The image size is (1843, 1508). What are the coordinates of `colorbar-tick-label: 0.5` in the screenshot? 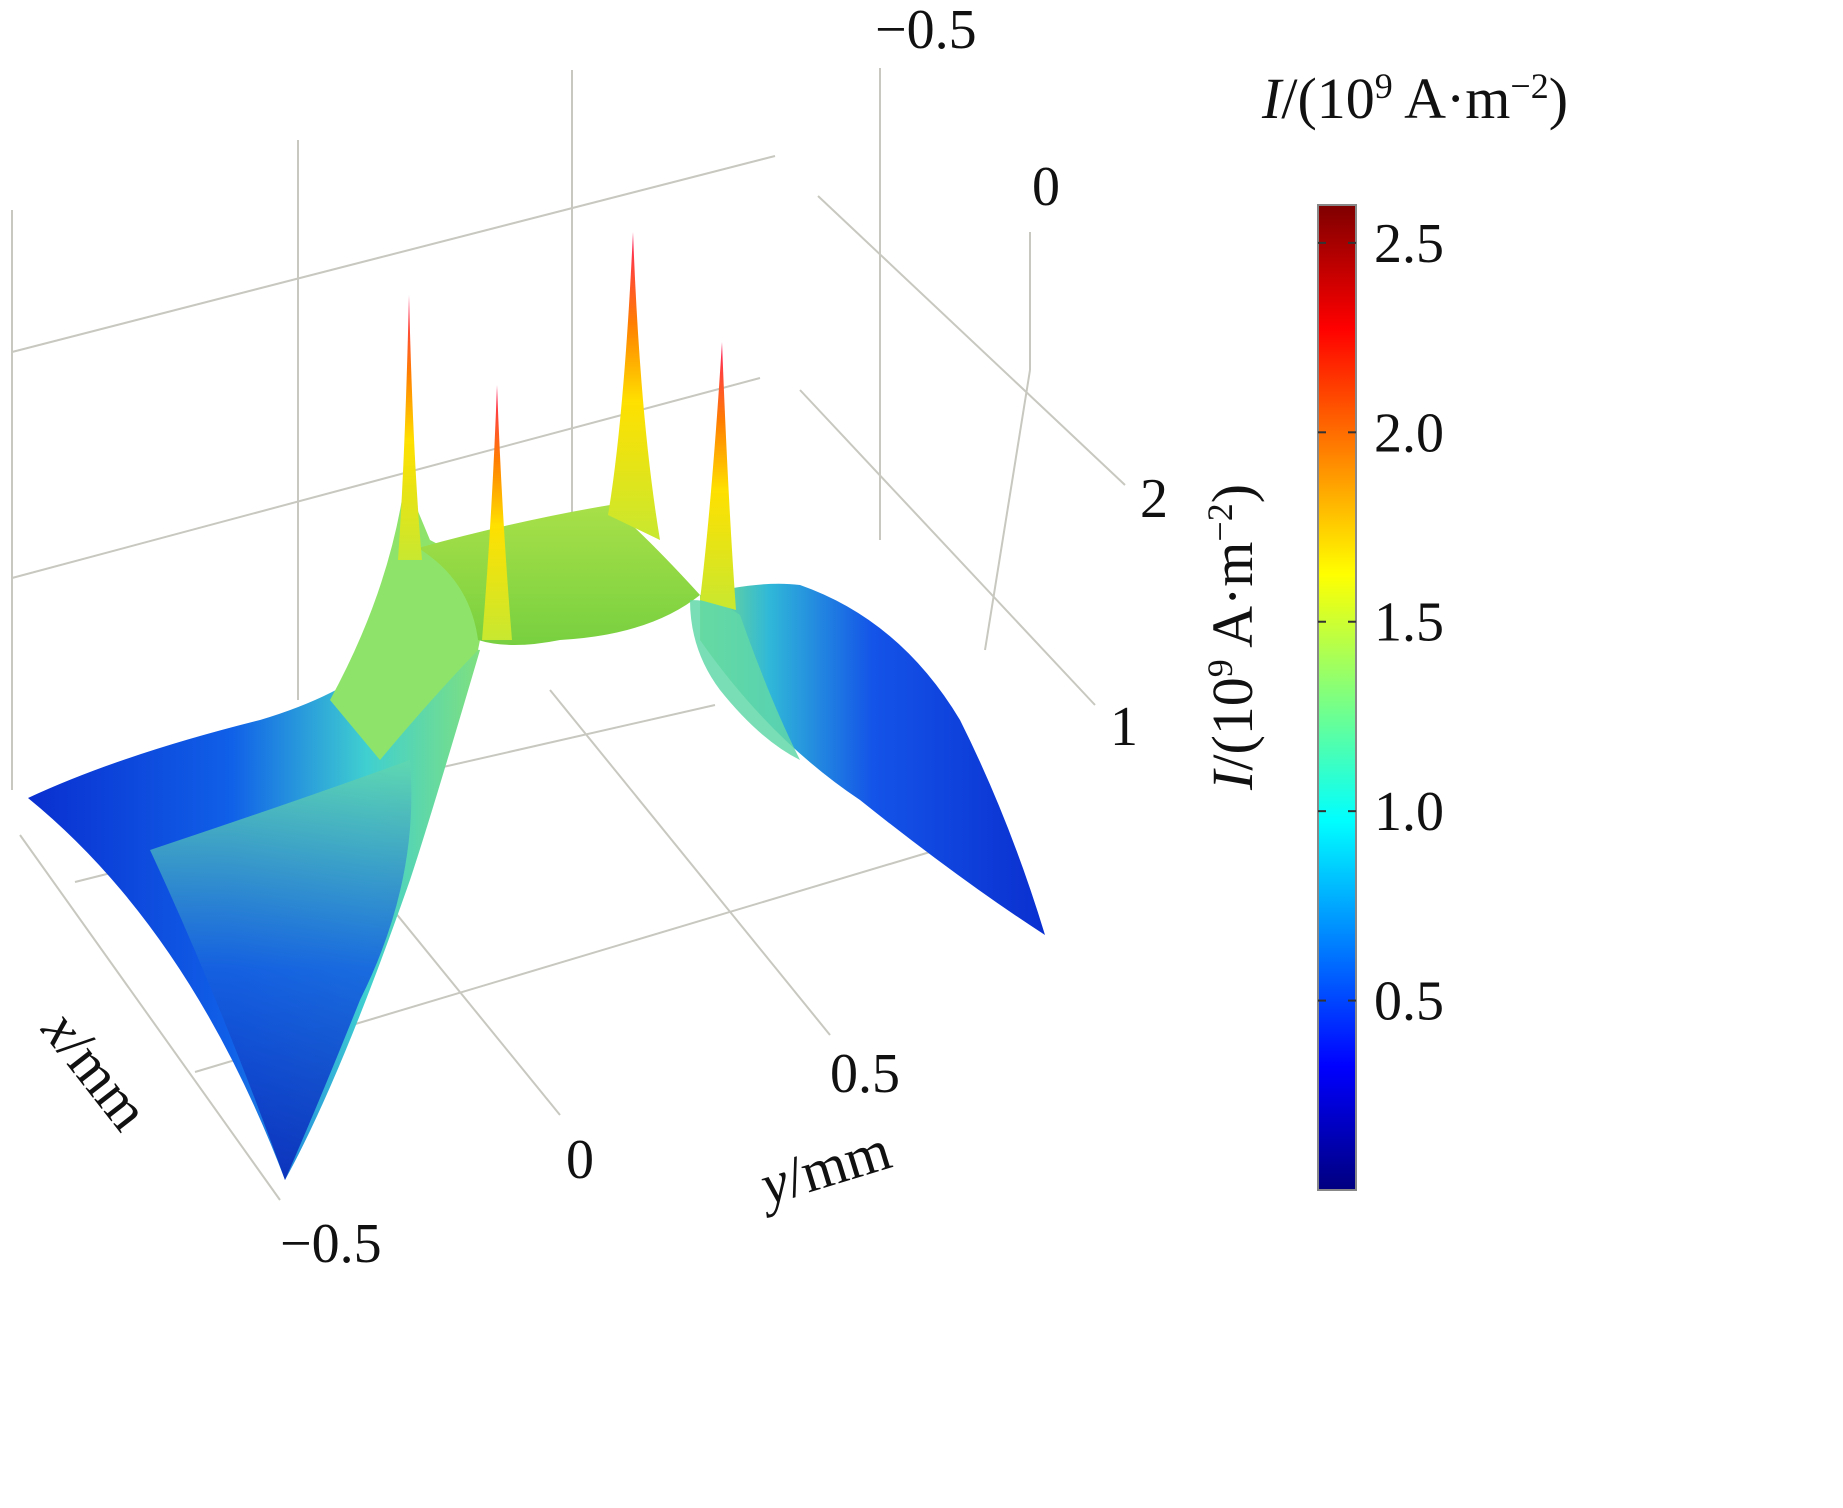 It's located at (1409, 1002).